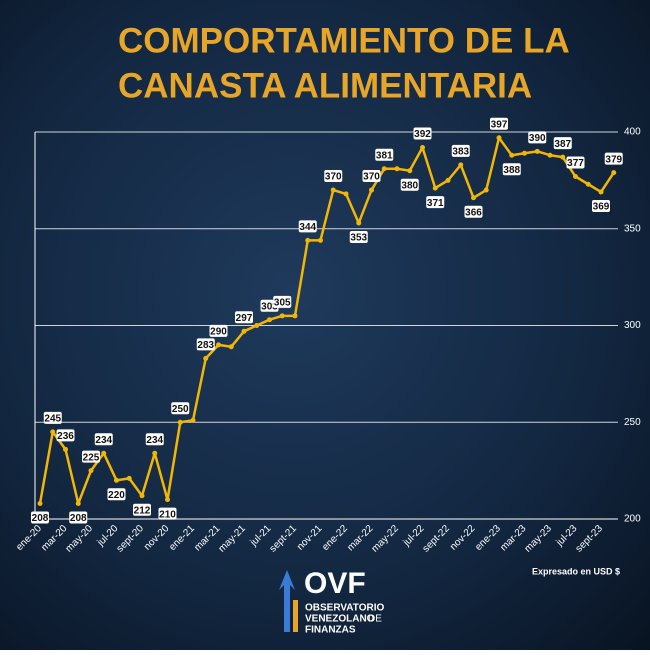 Image resolution: width=650 pixels, height=655 pixels. I want to click on data-label-group: 290, so click(218, 330).